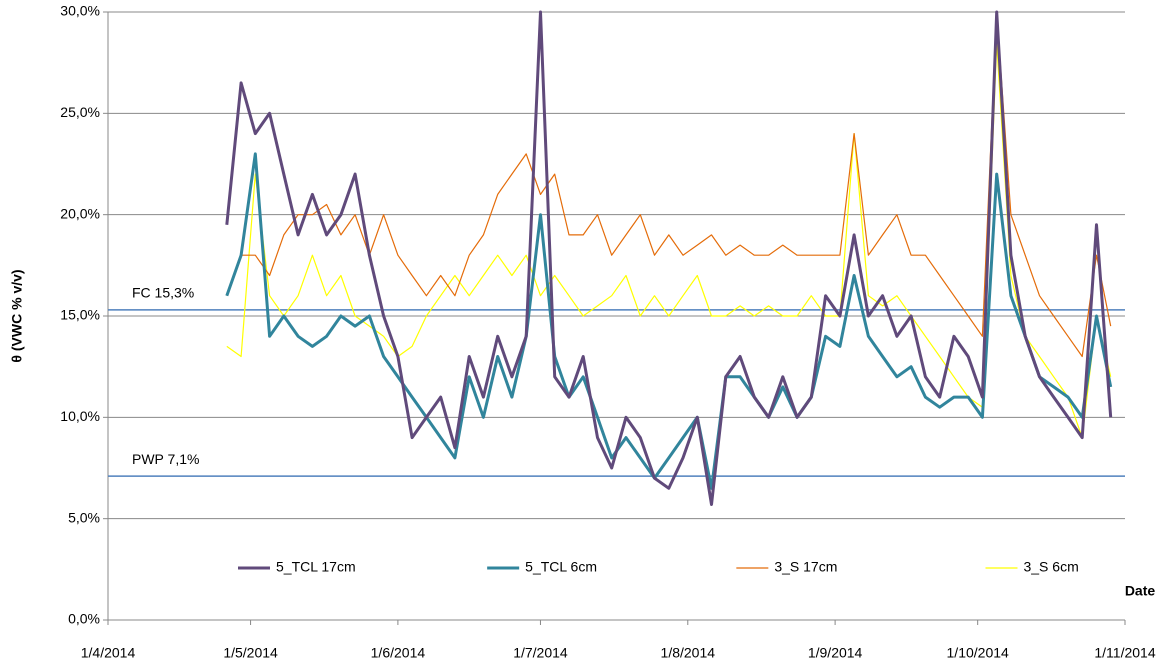 This screenshot has height=662, width=1165. Describe the element at coordinates (805, 567) in the screenshot. I see `legend-label: 3_S 17cm` at that location.